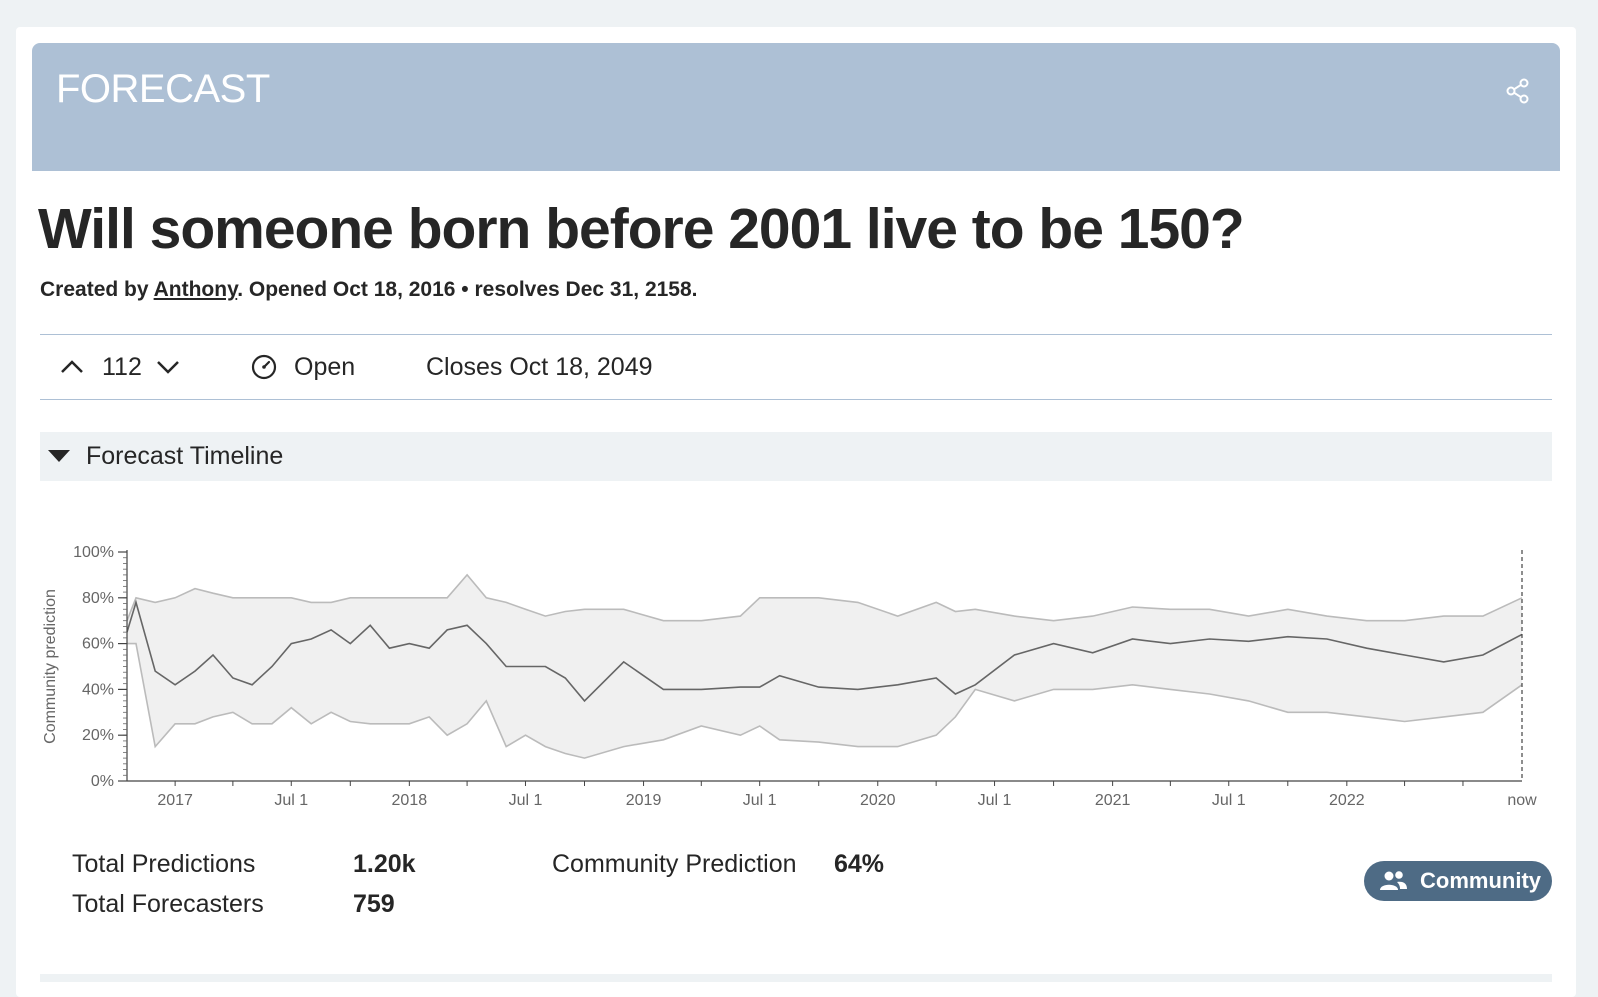  What do you see at coordinates (122, 366) in the screenshot?
I see `vote-count: 112` at bounding box center [122, 366].